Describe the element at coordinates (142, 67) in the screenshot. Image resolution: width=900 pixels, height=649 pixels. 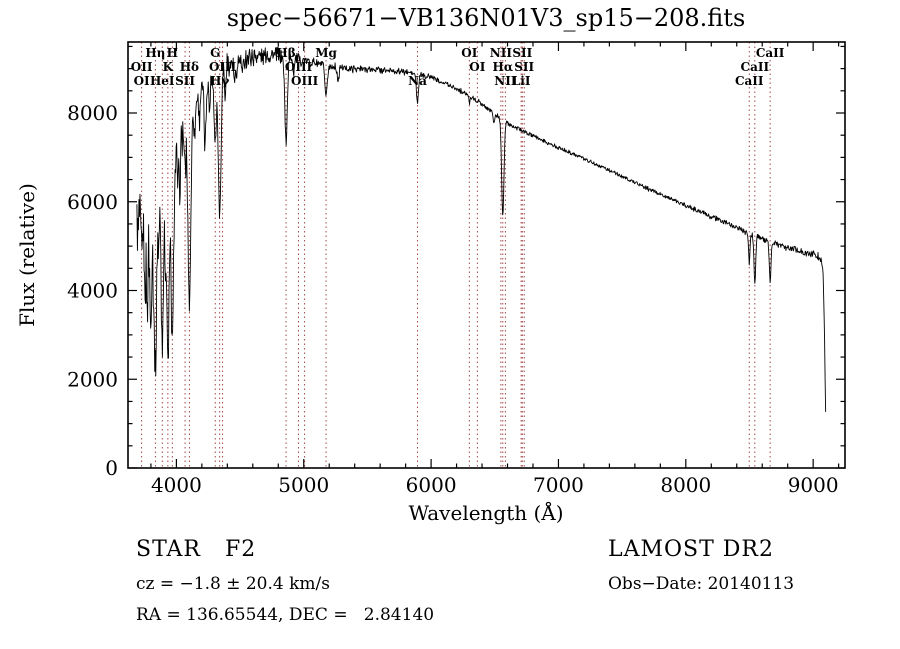
I see `spectral-line-label: OII` at that location.